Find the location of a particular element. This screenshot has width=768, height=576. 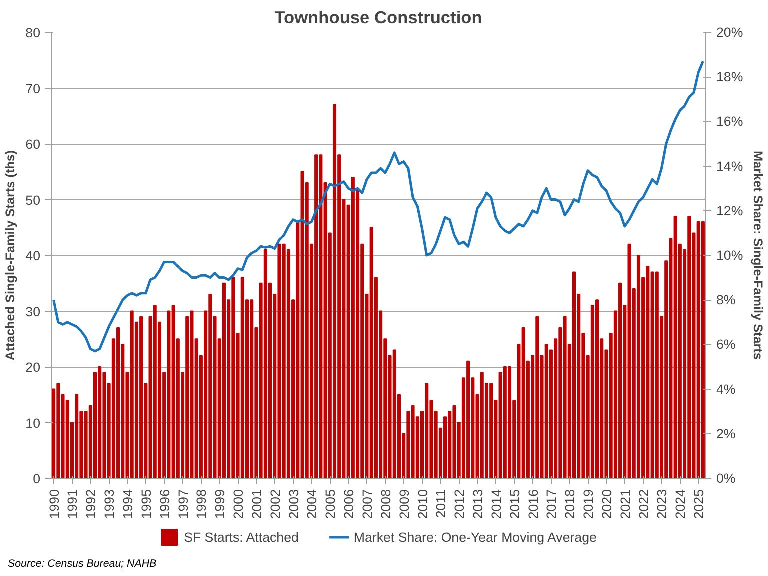

x-tick-label: 2013 is located at coordinates (478, 504).